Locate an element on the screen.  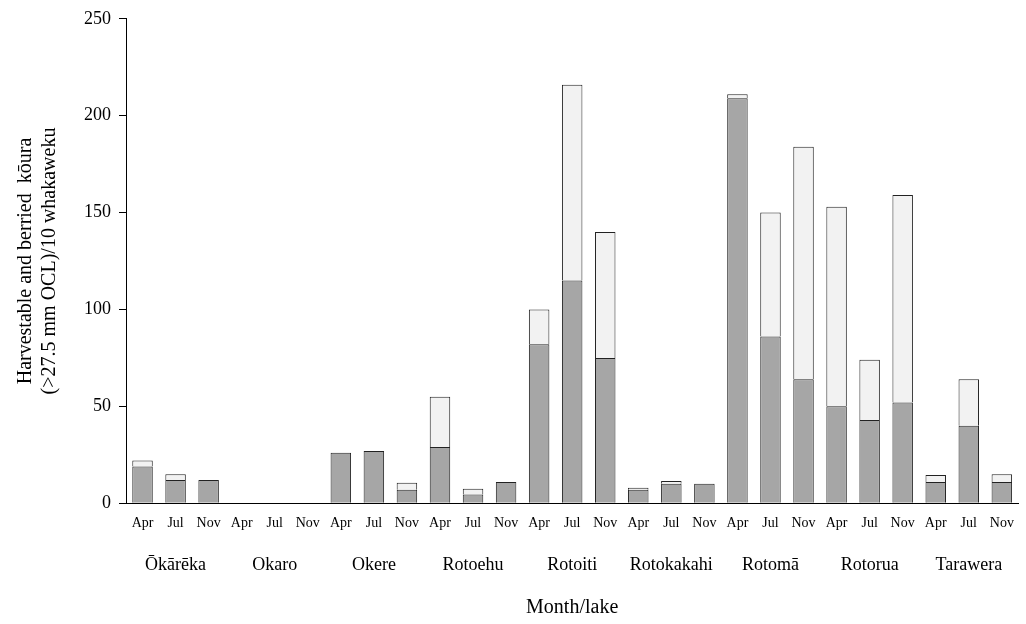
y-tick-label: 50 is located at coordinates (102, 405).